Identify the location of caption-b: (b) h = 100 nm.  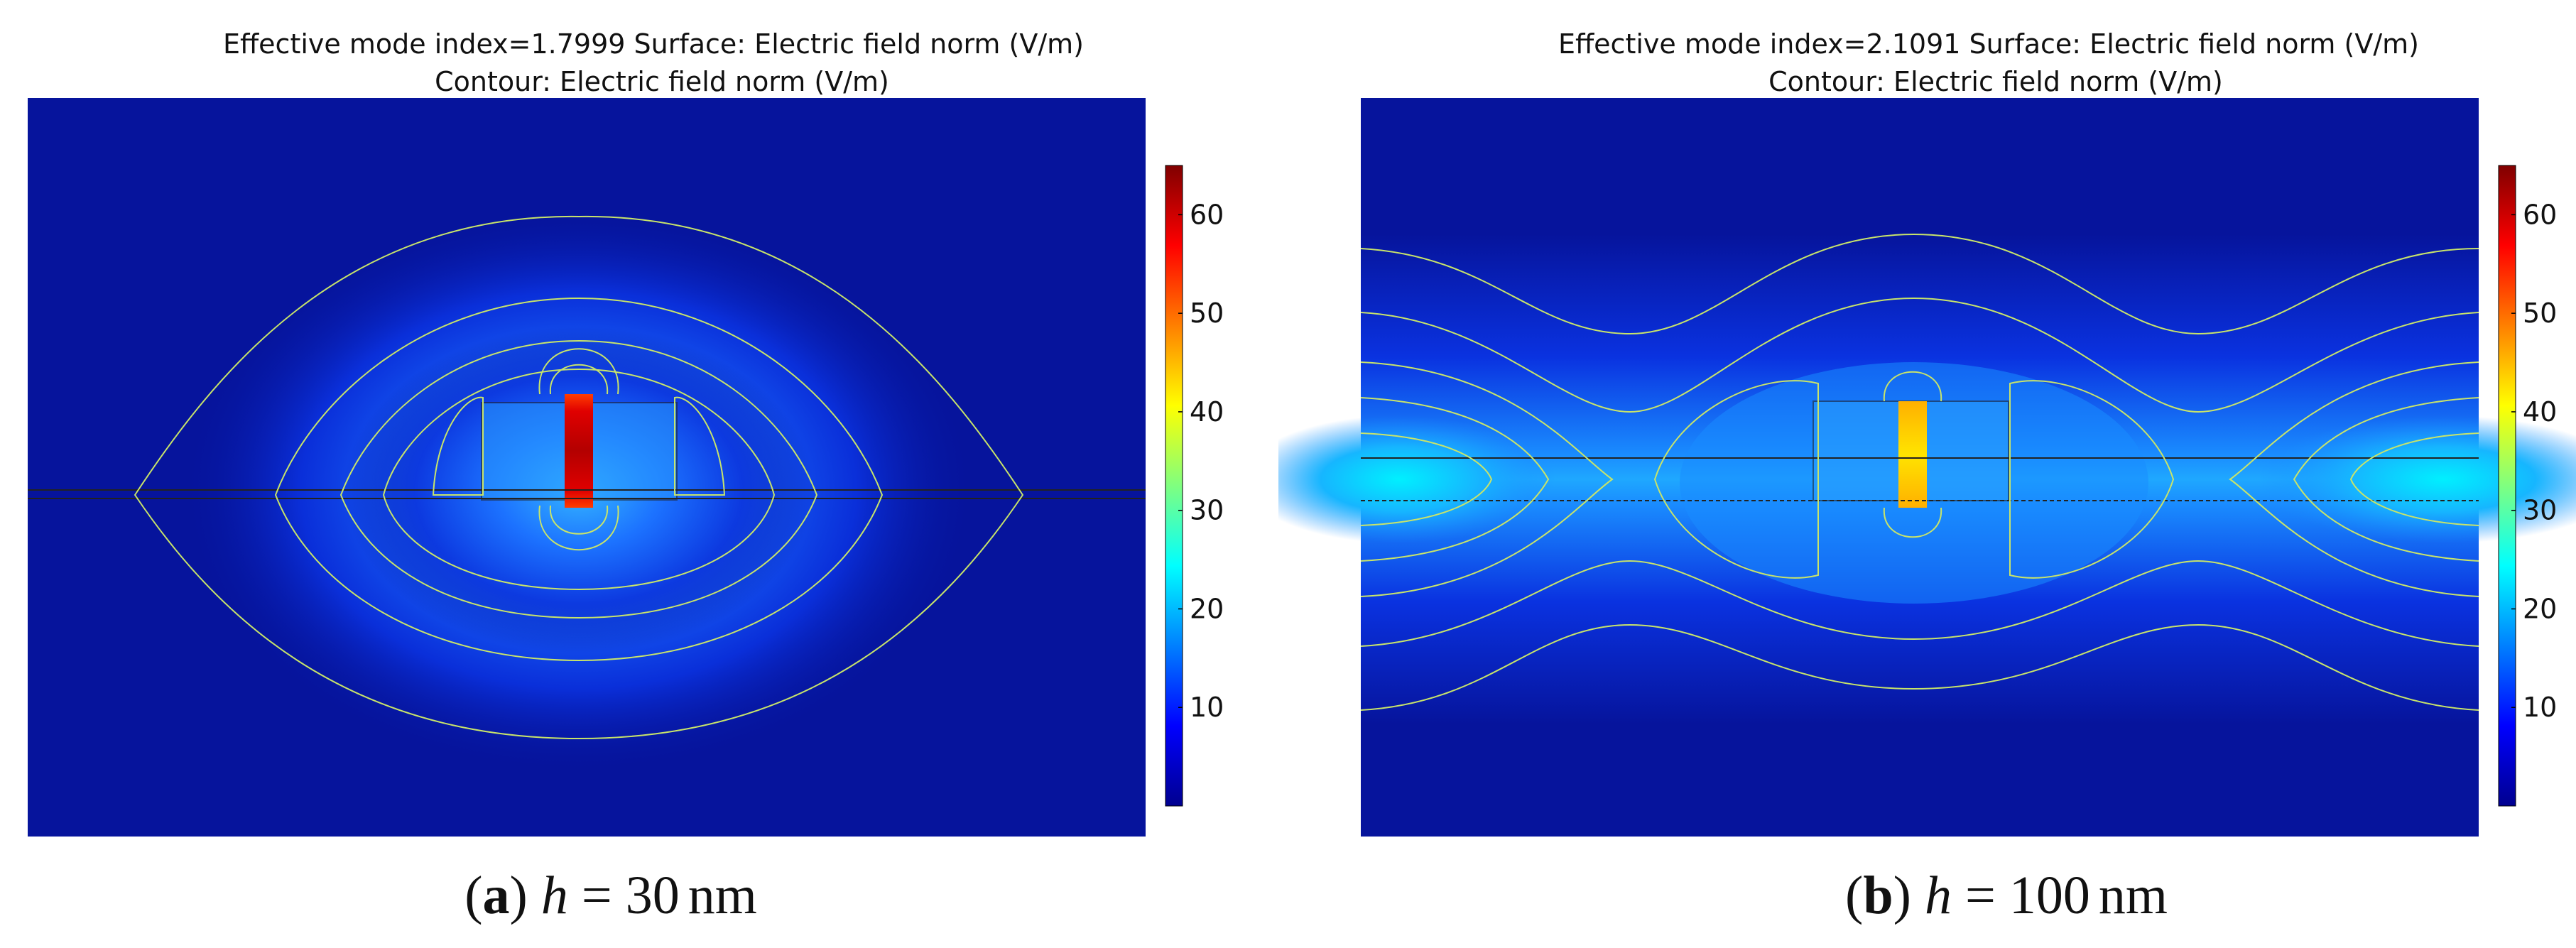
(2006, 895).